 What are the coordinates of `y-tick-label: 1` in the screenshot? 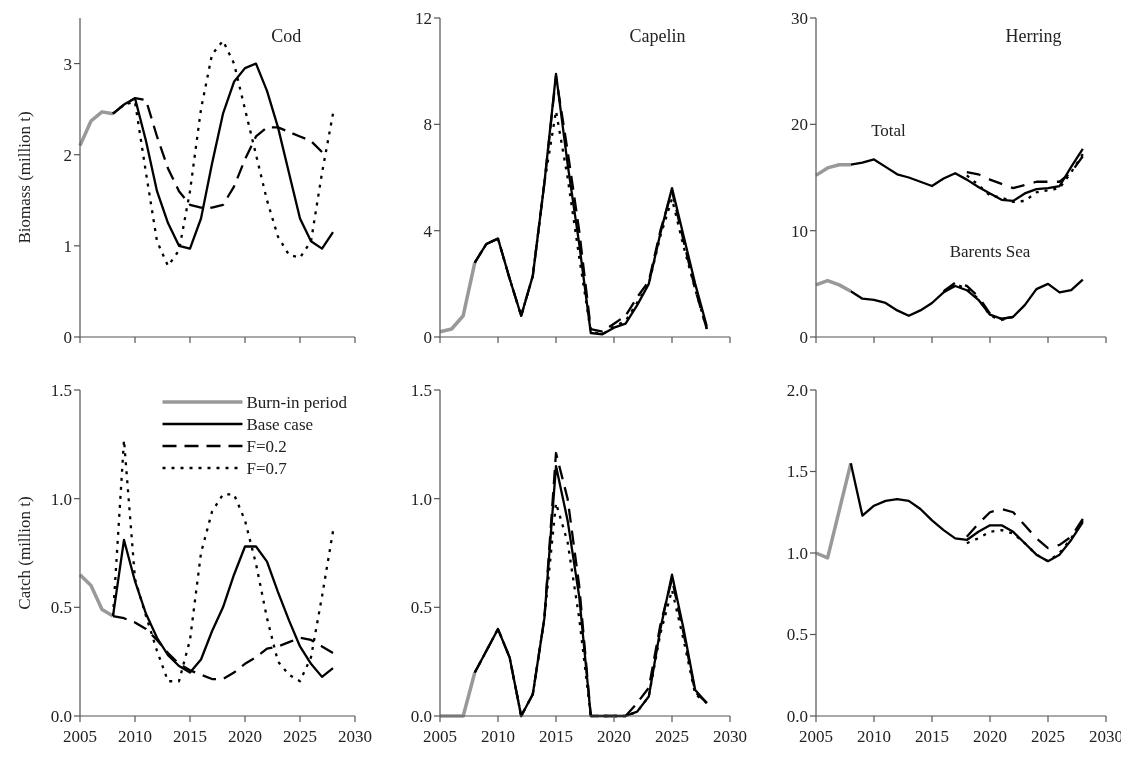 It's located at (67, 246).